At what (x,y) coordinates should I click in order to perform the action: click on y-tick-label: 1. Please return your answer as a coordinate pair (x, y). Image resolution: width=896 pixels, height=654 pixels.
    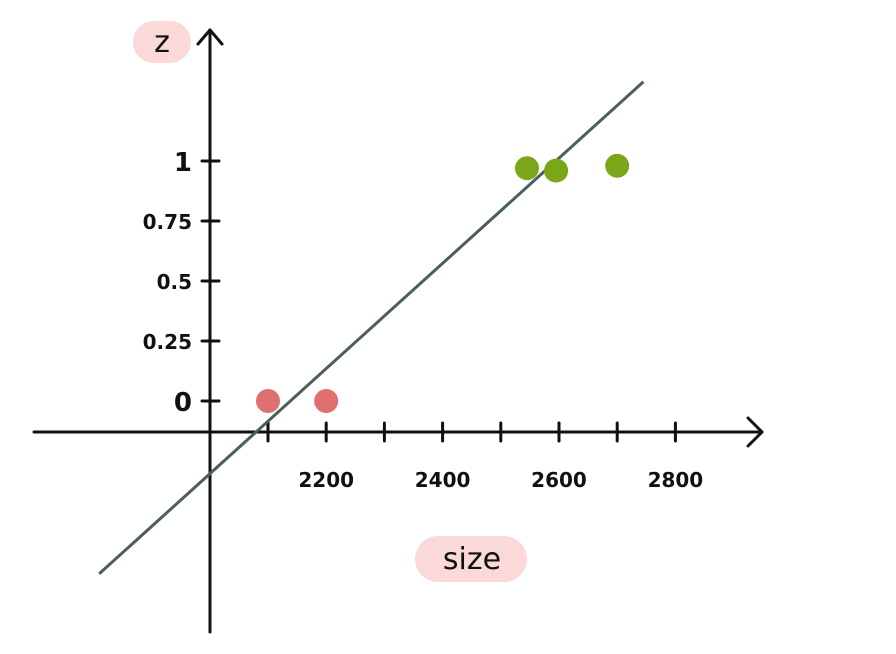
    Looking at the image, I should click on (183, 163).